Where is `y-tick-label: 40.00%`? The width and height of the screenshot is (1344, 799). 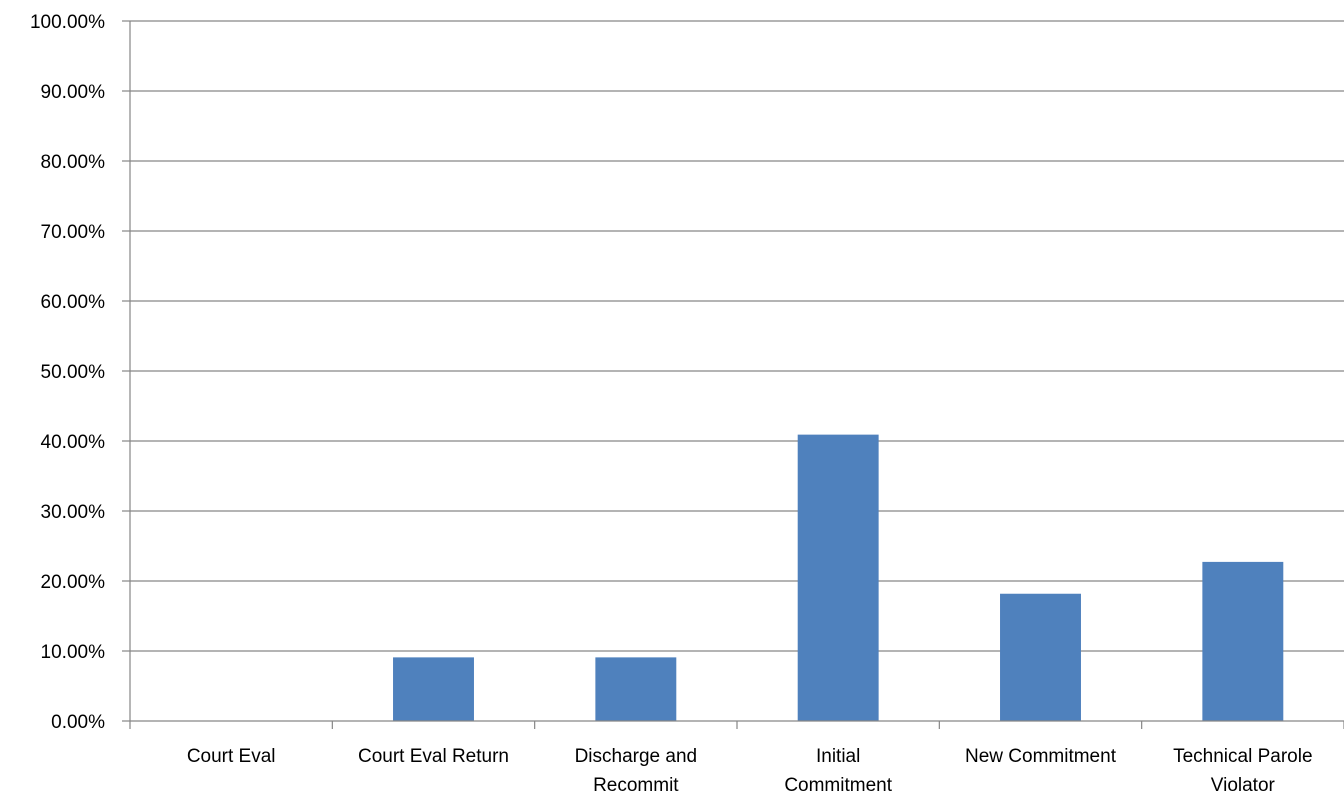
y-tick-label: 40.00% is located at coordinates (73, 442).